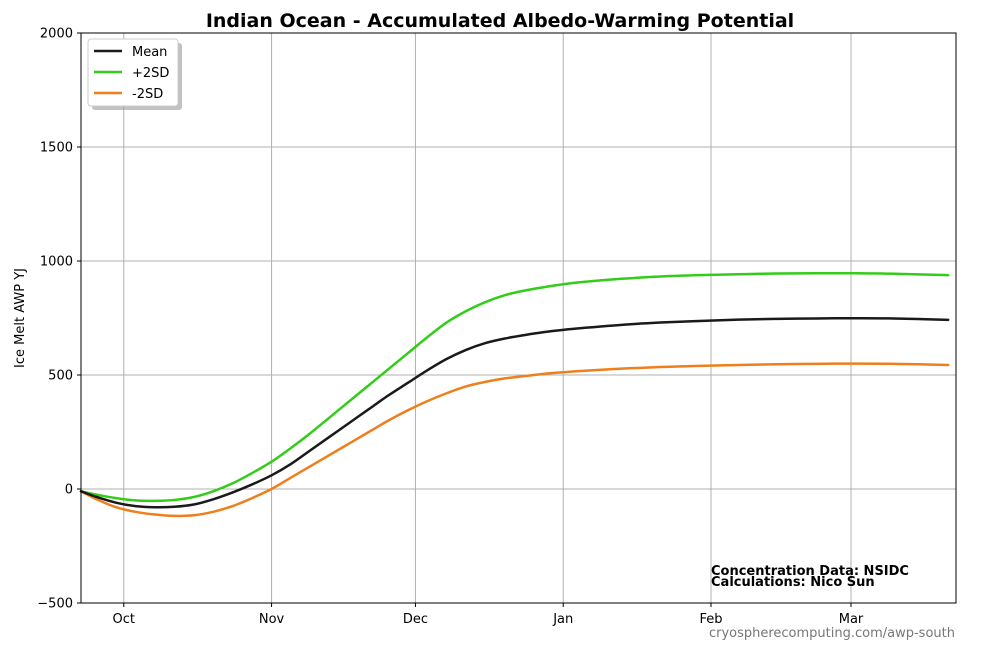 Image resolution: width=1000 pixels, height=650 pixels. I want to click on legend-label-plus2sd: +2SD, so click(150, 73).